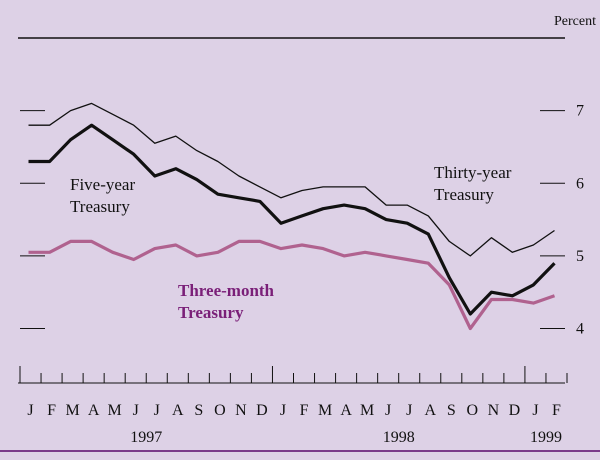  I want to click on y-tick-label: 4, so click(580, 329).